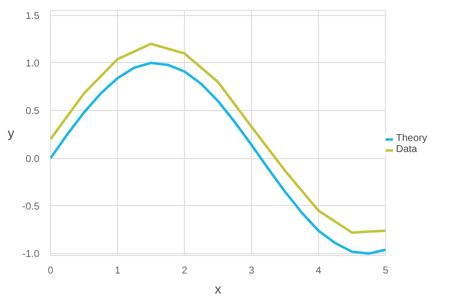  Describe the element at coordinates (185, 271) in the screenshot. I see `x-tick-label: 2` at that location.